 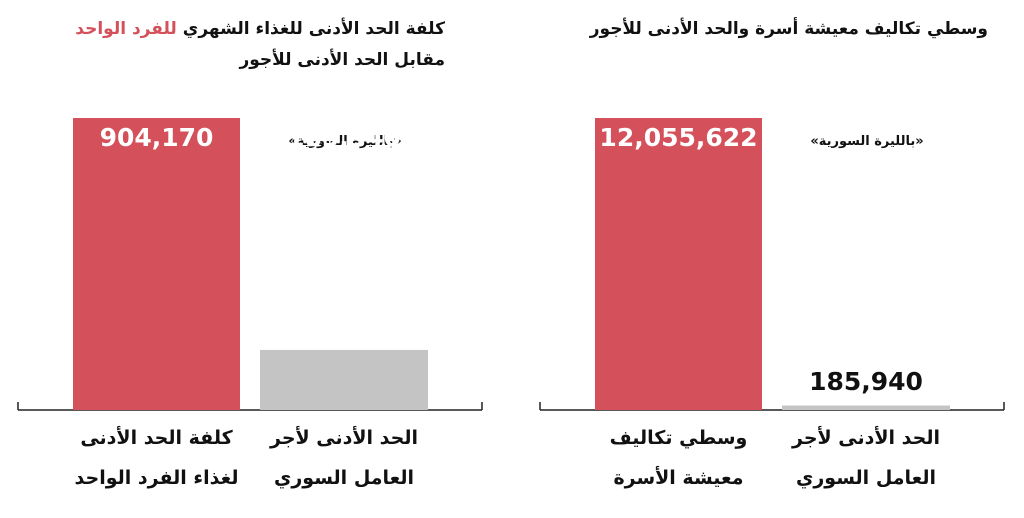 I want to click on title-highlight: للفرد الواحد, so click(x=126, y=29).